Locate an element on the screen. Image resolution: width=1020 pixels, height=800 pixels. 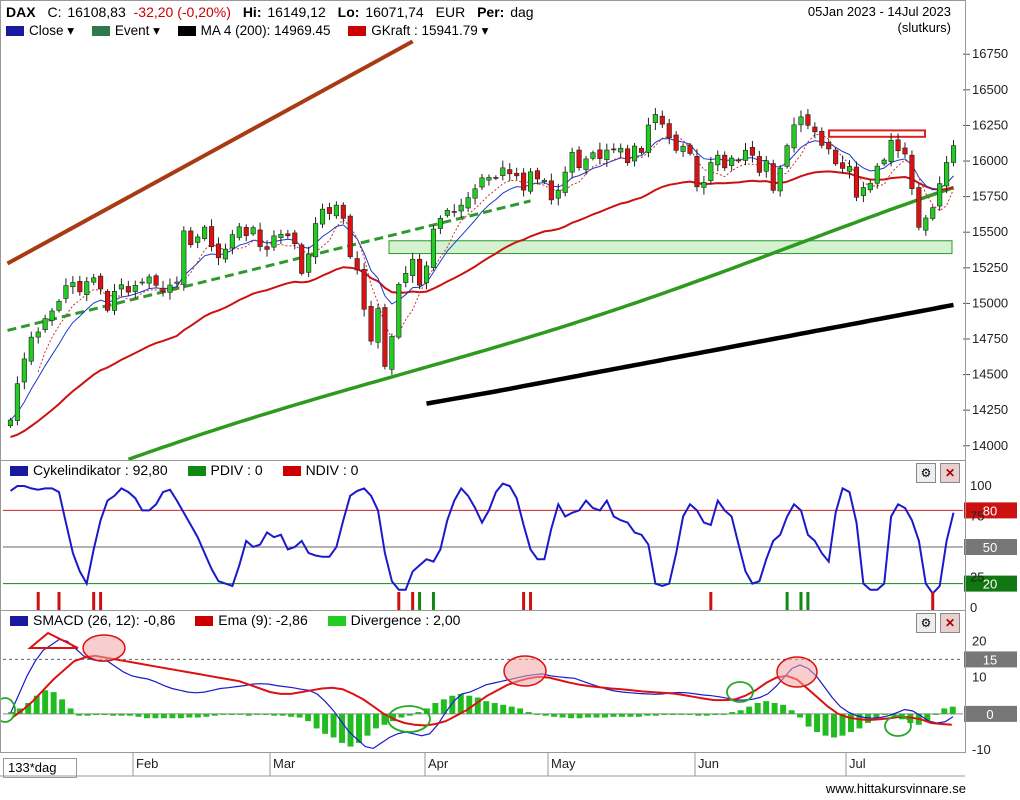
currency: EUR is located at coordinates (450, 12).